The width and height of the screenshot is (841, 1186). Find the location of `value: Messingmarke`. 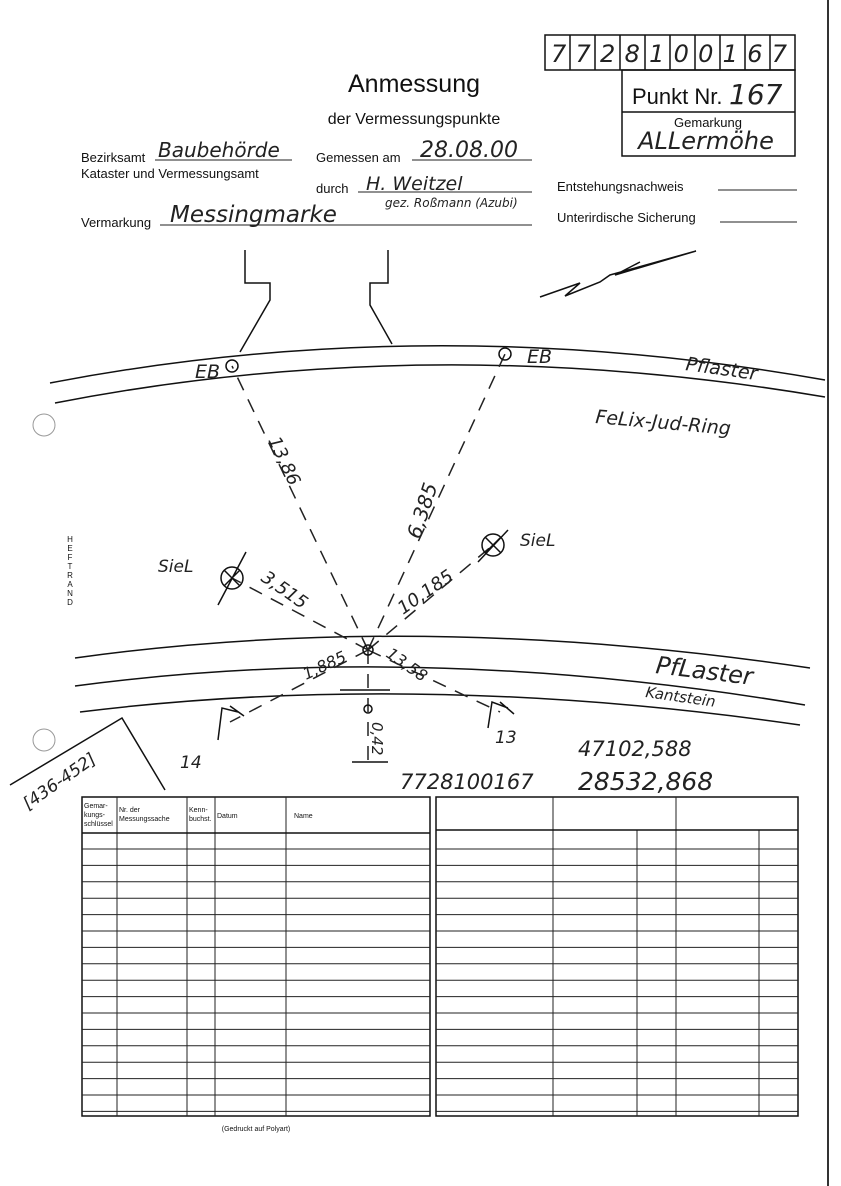

value: Messingmarke is located at coordinates (253, 215).